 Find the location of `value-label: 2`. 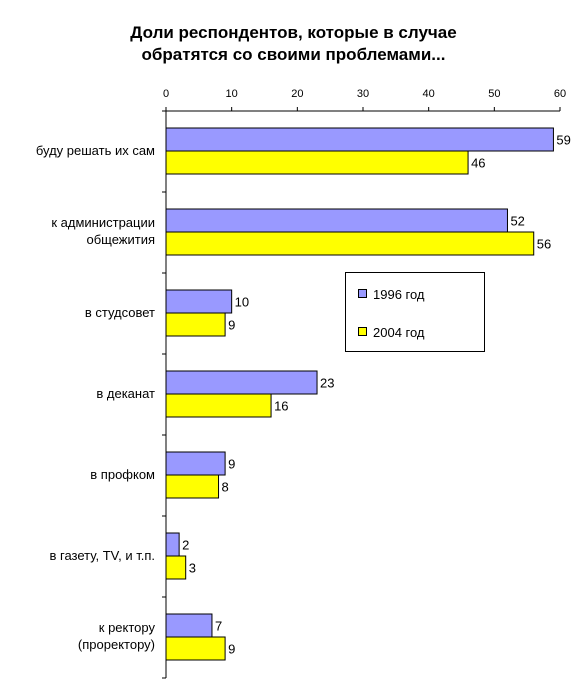

value-label: 2 is located at coordinates (185, 545).